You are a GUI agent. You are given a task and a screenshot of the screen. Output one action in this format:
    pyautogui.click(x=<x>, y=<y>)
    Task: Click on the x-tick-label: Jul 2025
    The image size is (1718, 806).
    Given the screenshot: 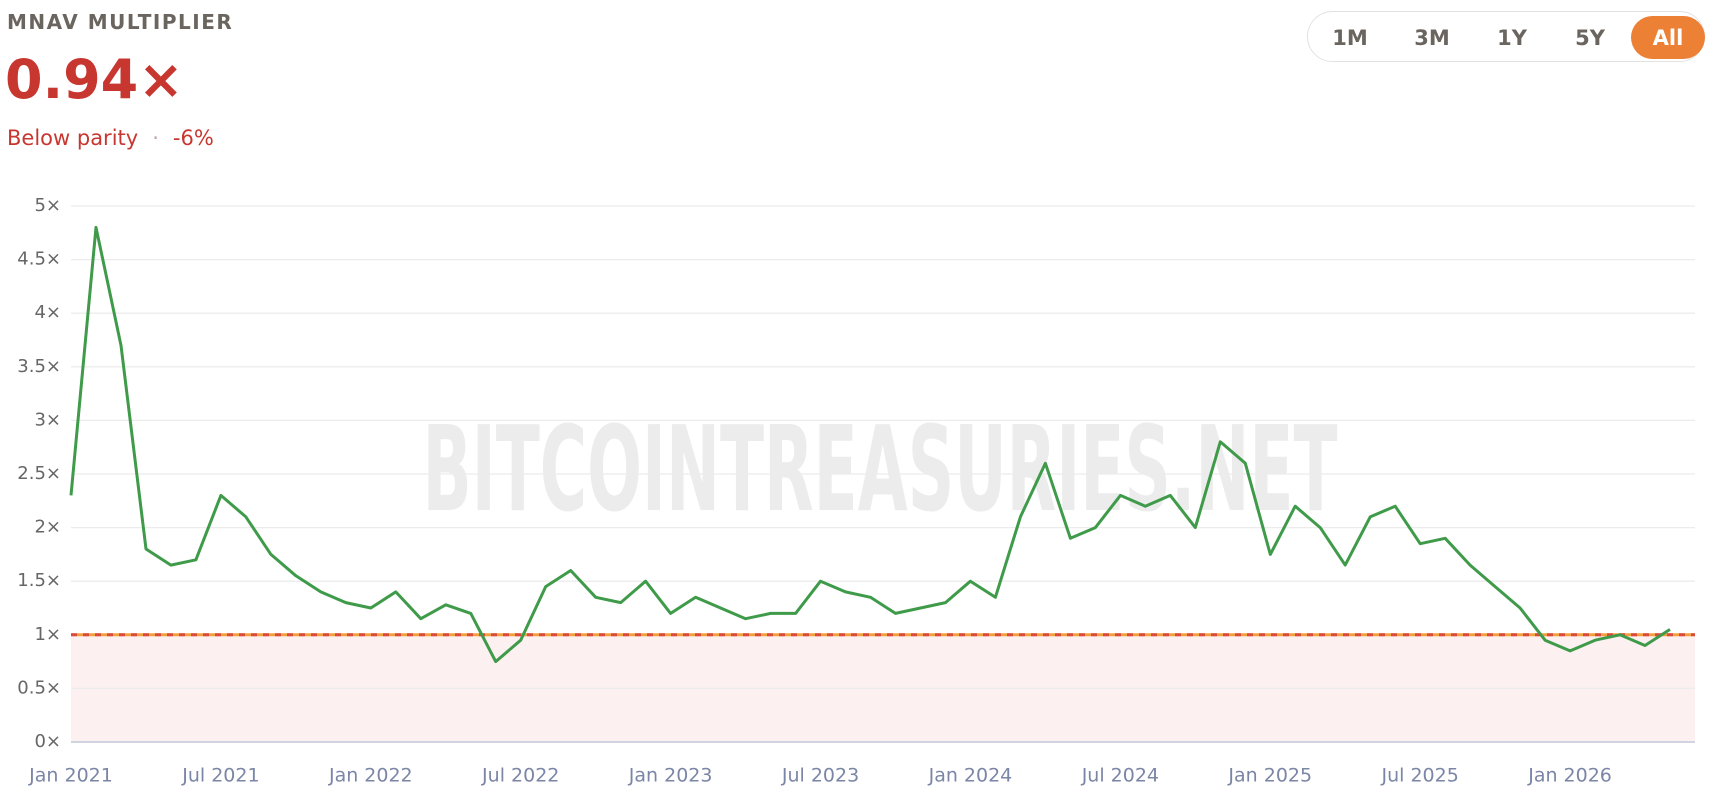 What is the action you would take?
    pyautogui.click(x=1420, y=776)
    